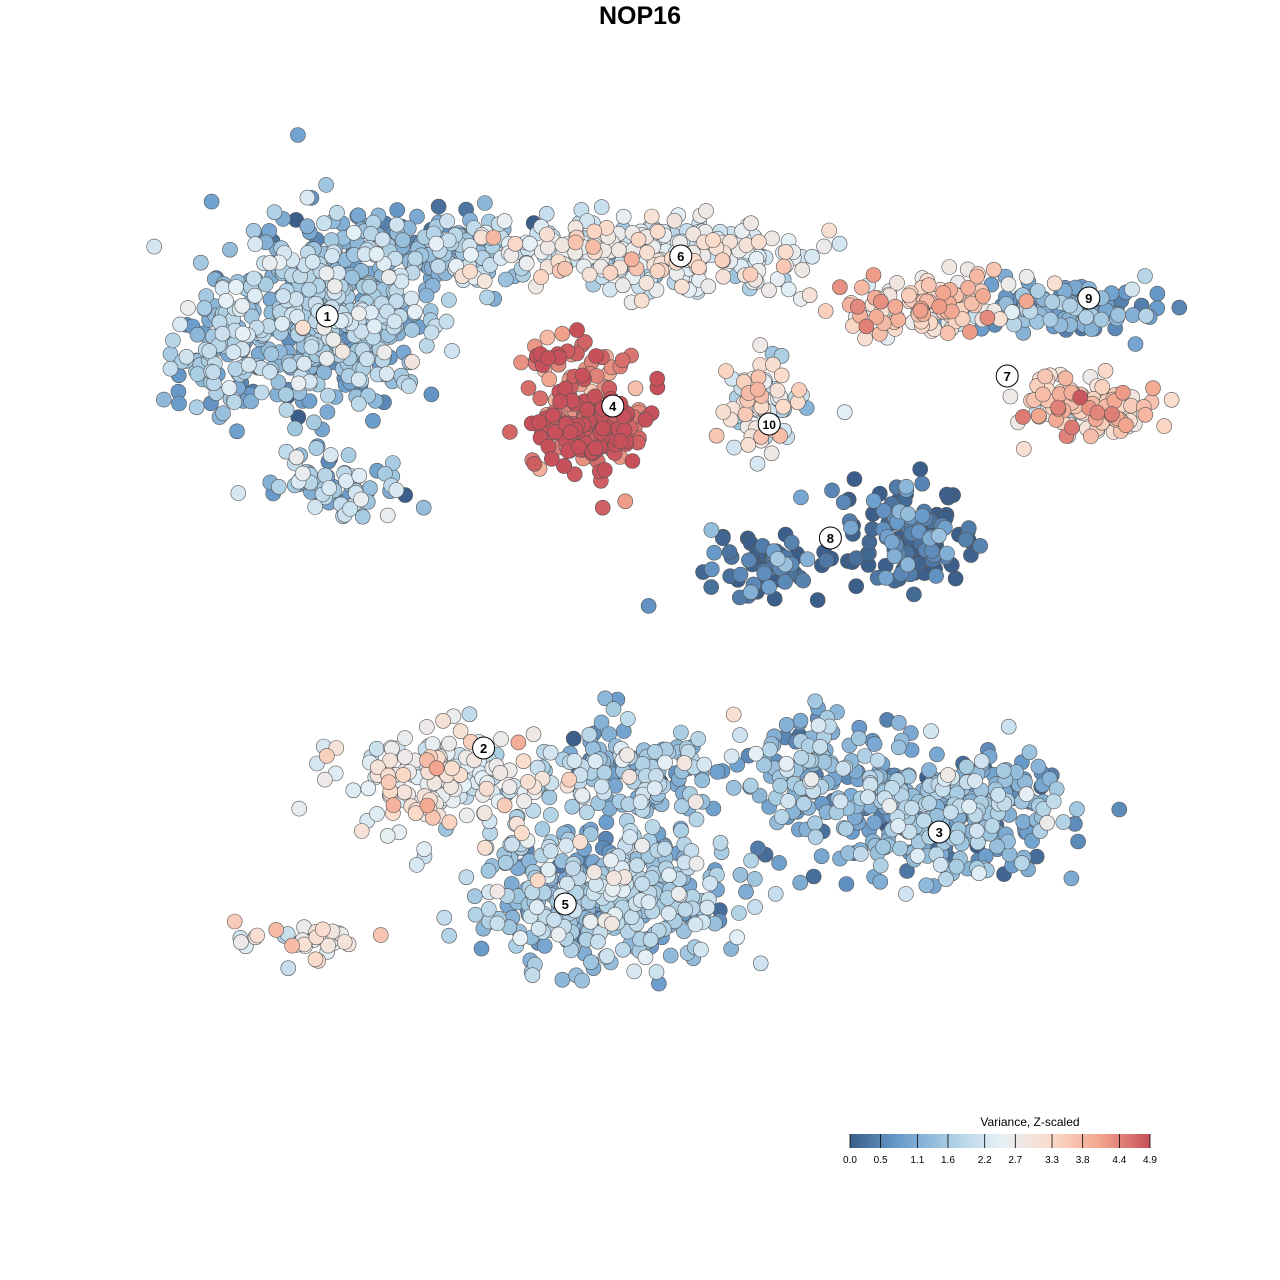 The height and width of the screenshot is (1280, 1280). Describe the element at coordinates (985, 1160) in the screenshot. I see `colorbar-tick-label: 2.2` at that location.